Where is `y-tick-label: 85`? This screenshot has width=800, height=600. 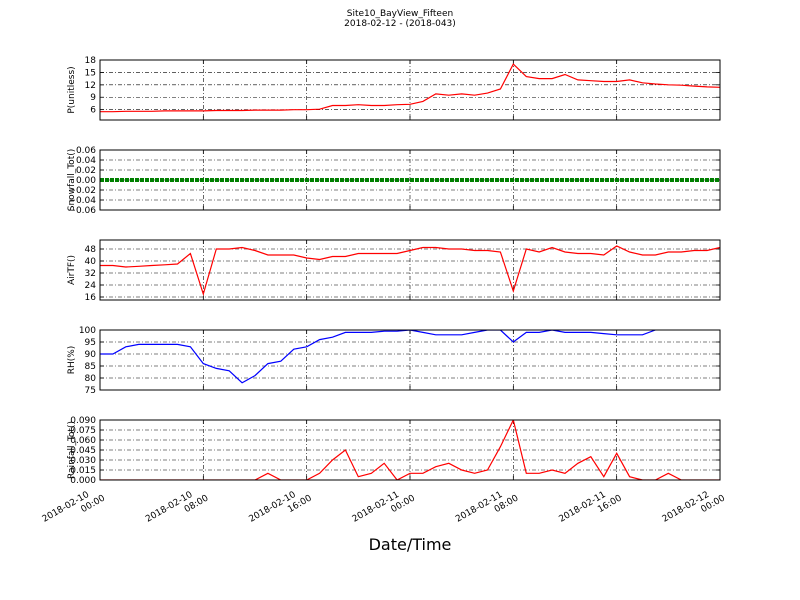
y-tick-label: 85 is located at coordinates (90, 367).